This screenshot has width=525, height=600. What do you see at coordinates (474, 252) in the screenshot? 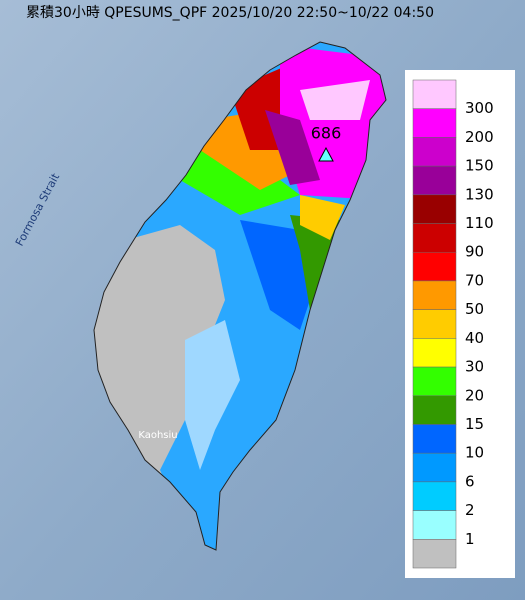
I see `legend-label: 90` at bounding box center [474, 252].